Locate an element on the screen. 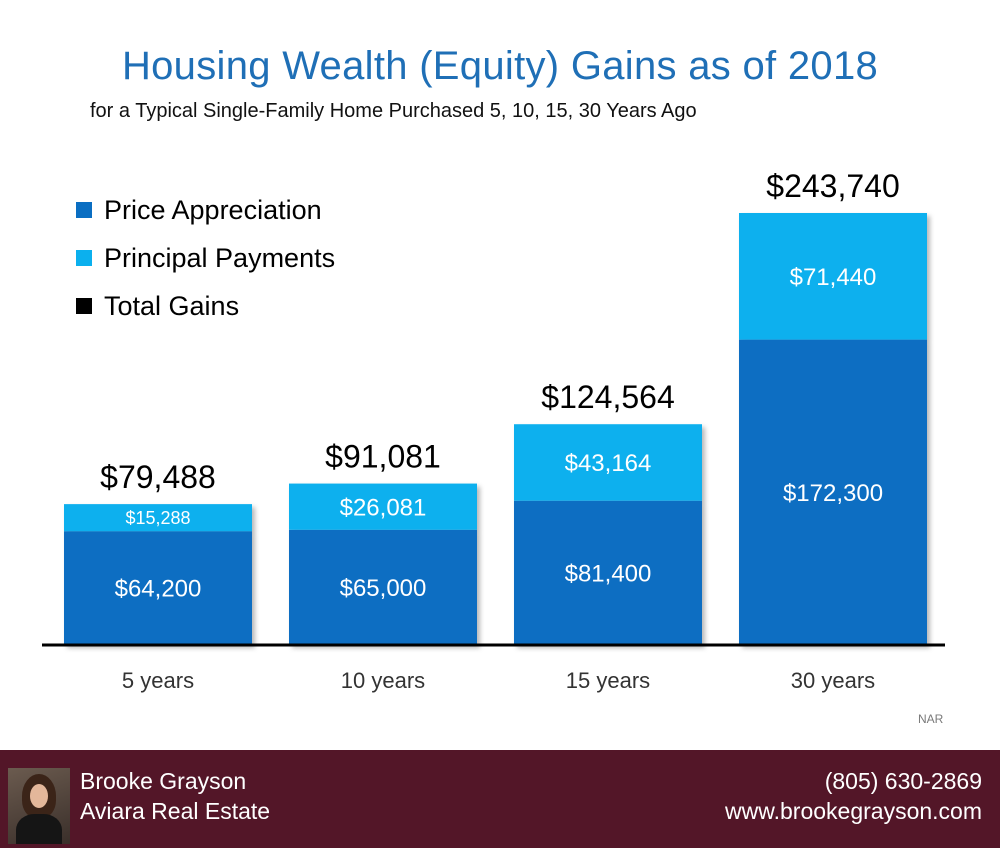 The image size is (1000, 848). agent-photo is located at coordinates (39, 806).